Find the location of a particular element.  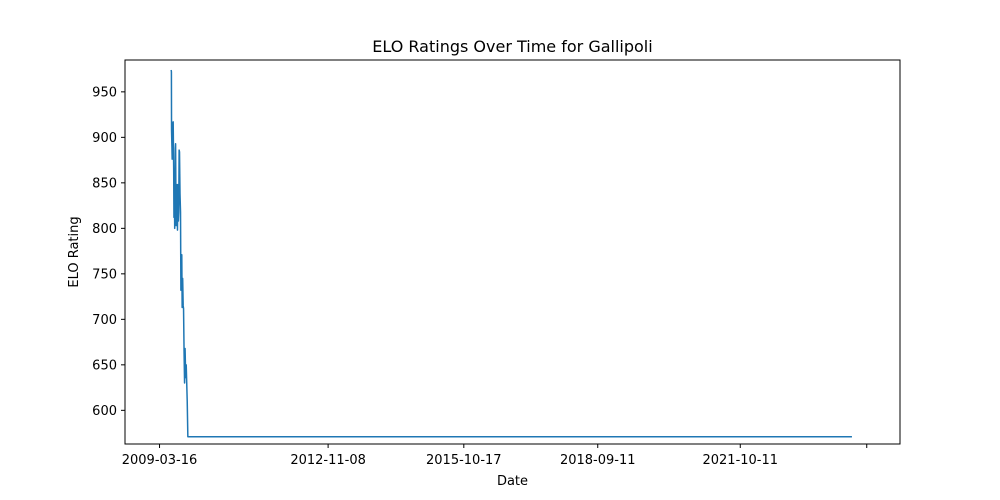

x-tick-label: 2015-10-17 is located at coordinates (464, 460).